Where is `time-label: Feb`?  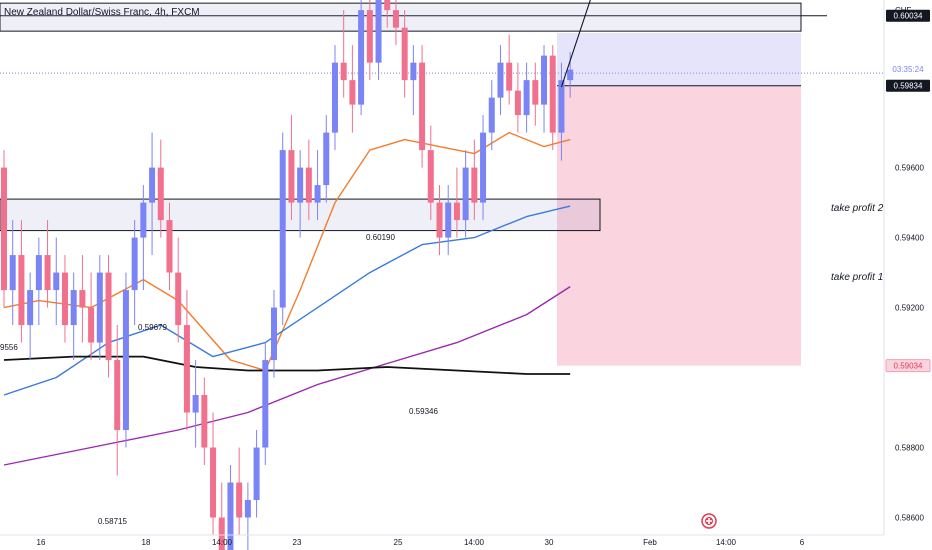 time-label: Feb is located at coordinates (650, 542).